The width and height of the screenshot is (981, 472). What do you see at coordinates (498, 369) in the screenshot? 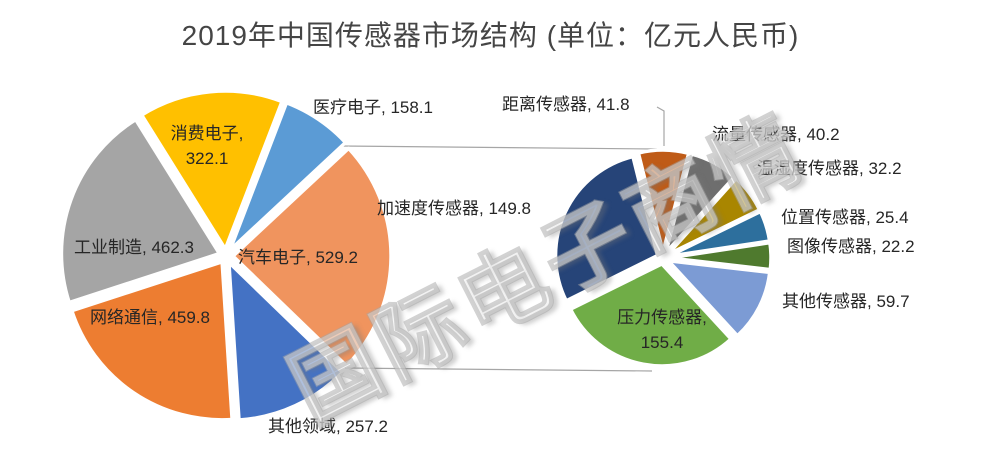
I see `series-line-bottom` at bounding box center [498, 369].